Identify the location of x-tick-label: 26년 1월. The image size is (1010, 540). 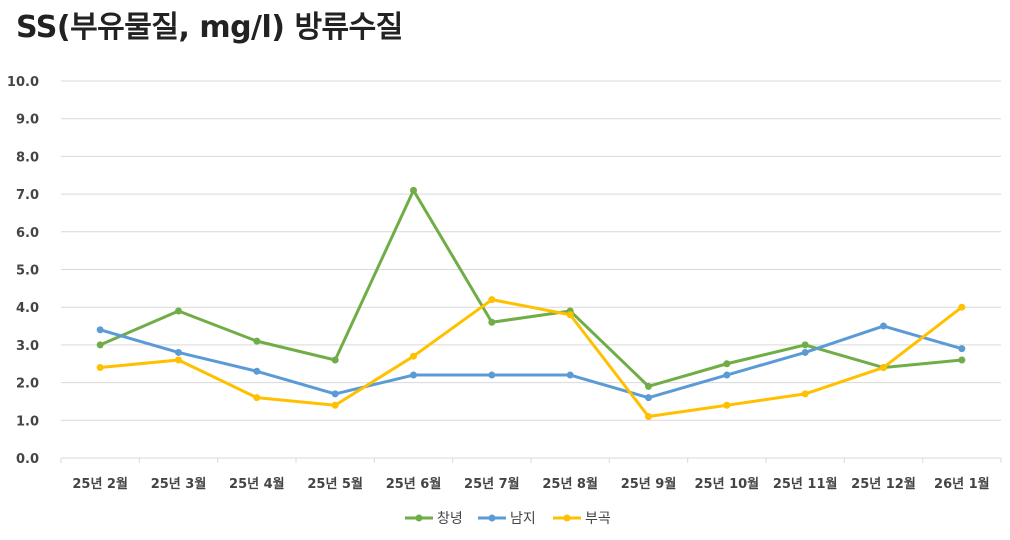
(962, 484).